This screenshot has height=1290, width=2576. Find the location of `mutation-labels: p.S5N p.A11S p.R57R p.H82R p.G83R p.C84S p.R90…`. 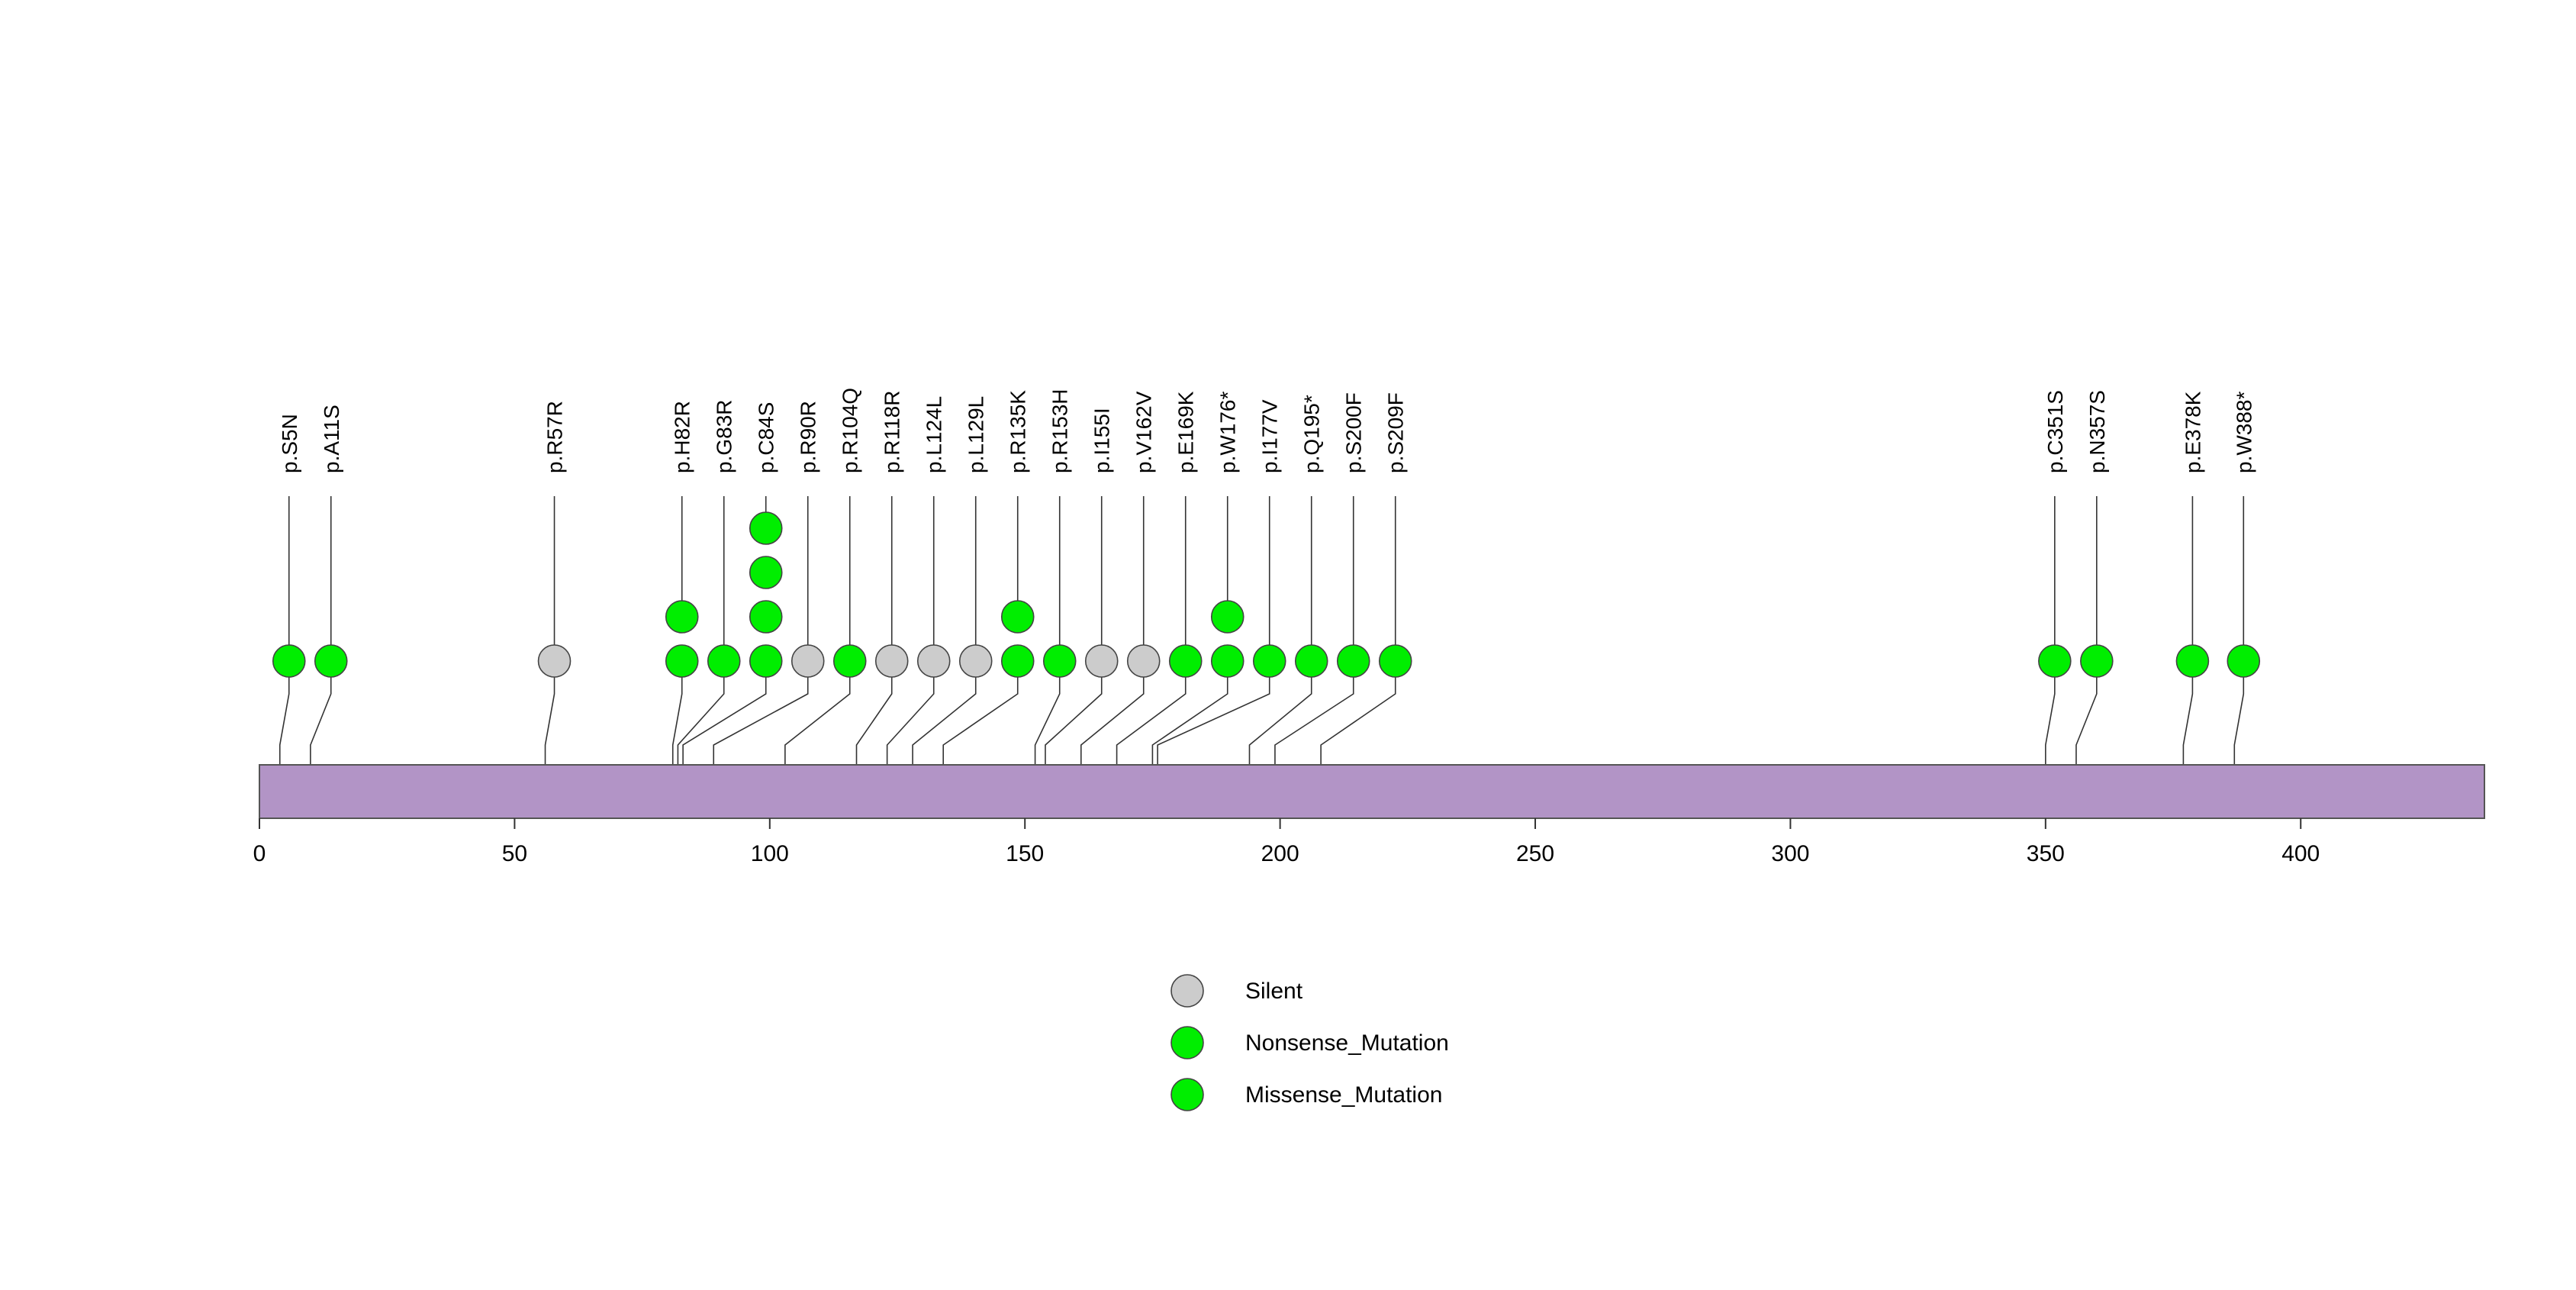

mutation-labels: p.S5N p.A11S p.R57R p.H82R p.G83R p.C84S p.R90… is located at coordinates (1267, 430).